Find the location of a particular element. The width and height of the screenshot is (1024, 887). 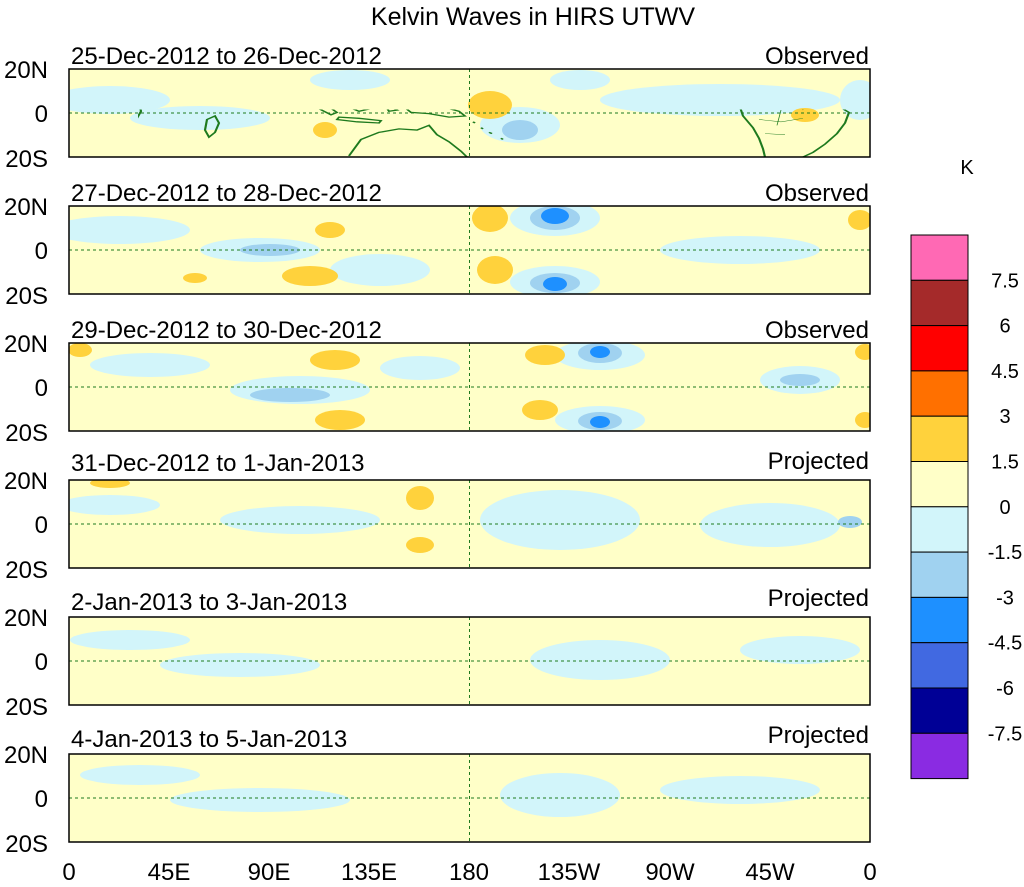

colorbar: 7.5 6 4.5 3 1.5 0 -1.5 -3 -4.5 -6 -7.5 is located at coordinates (966, 507).